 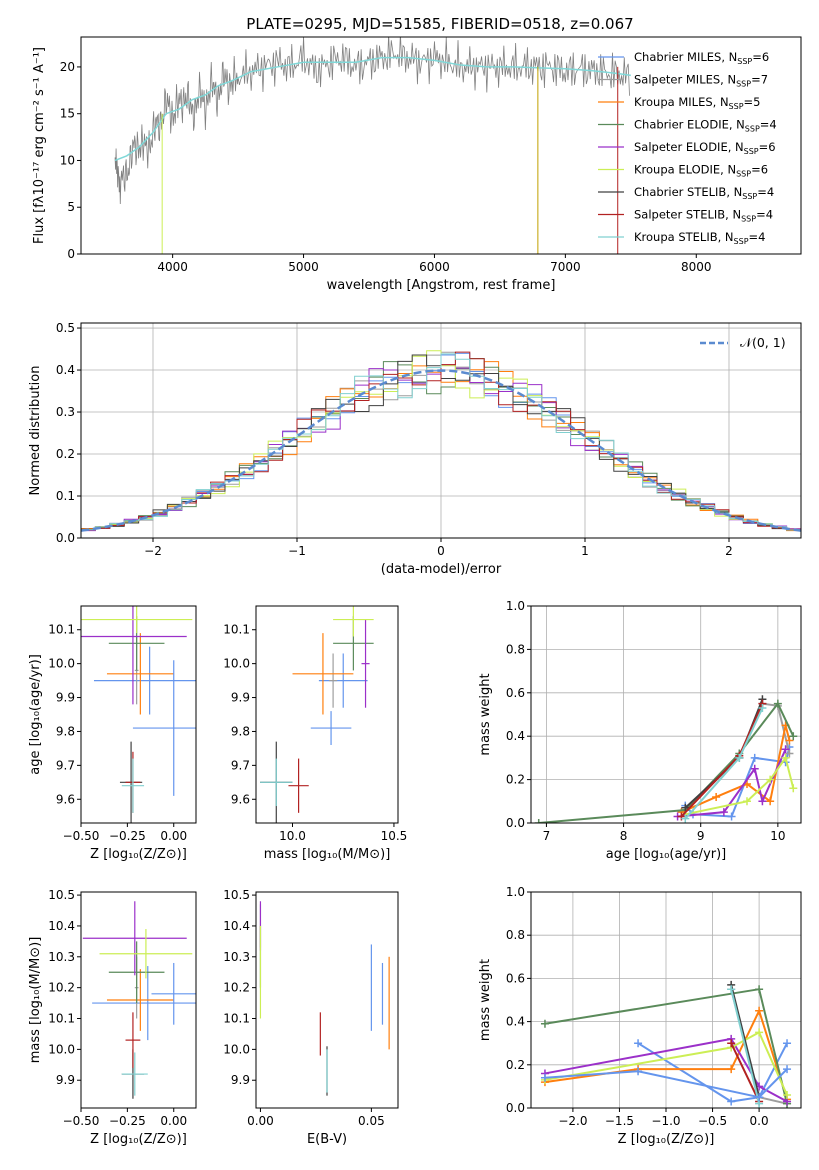 What do you see at coordinates (759, 1121) in the screenshot?
I see `x-tick-label: 0.0` at bounding box center [759, 1121].